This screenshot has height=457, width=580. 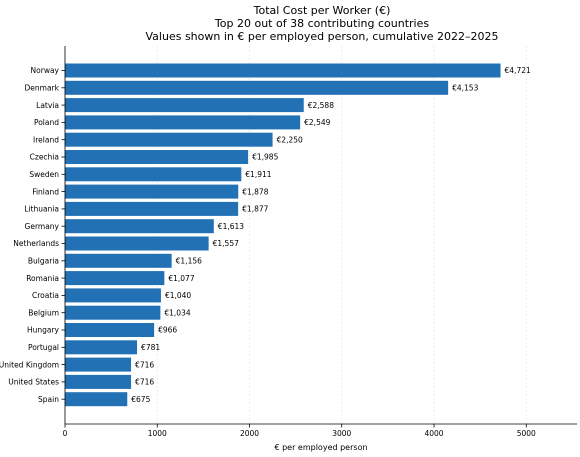 I want to click on y-tick-label: Romania, so click(x=42, y=278).